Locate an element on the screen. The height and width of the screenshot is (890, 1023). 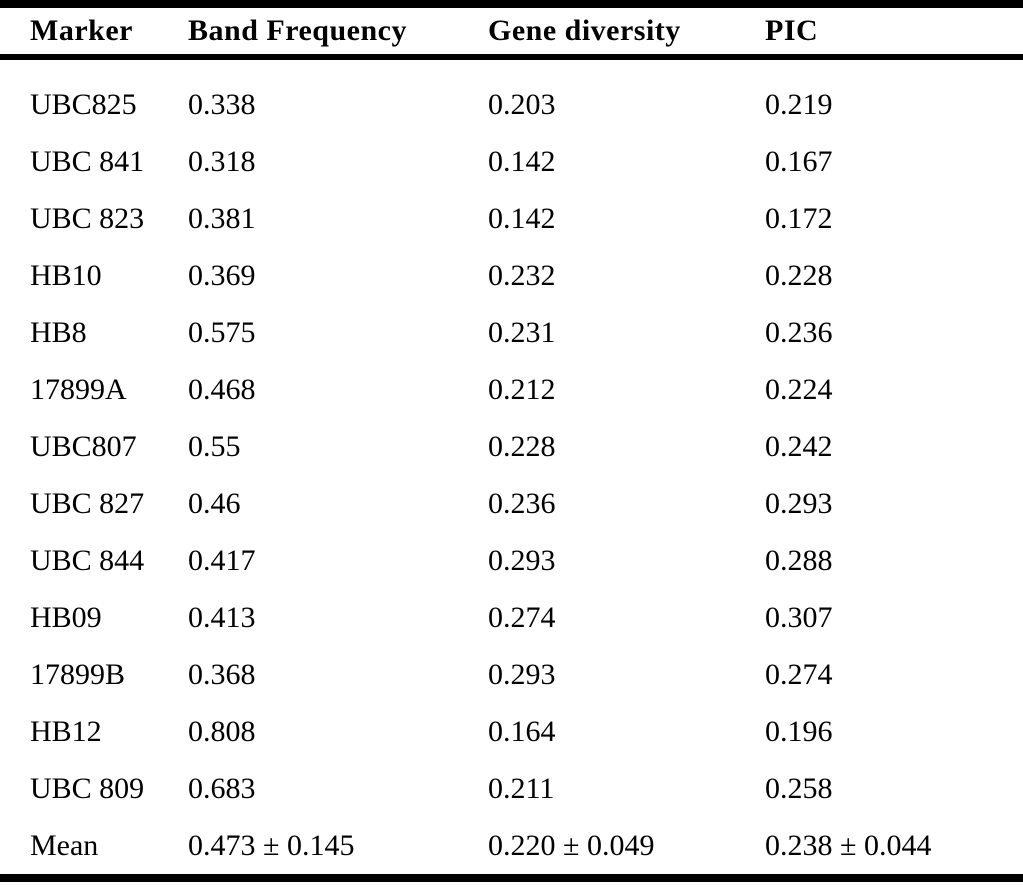
table-row: 17899B 0.368 0.293 0.274 is located at coordinates (511, 674).